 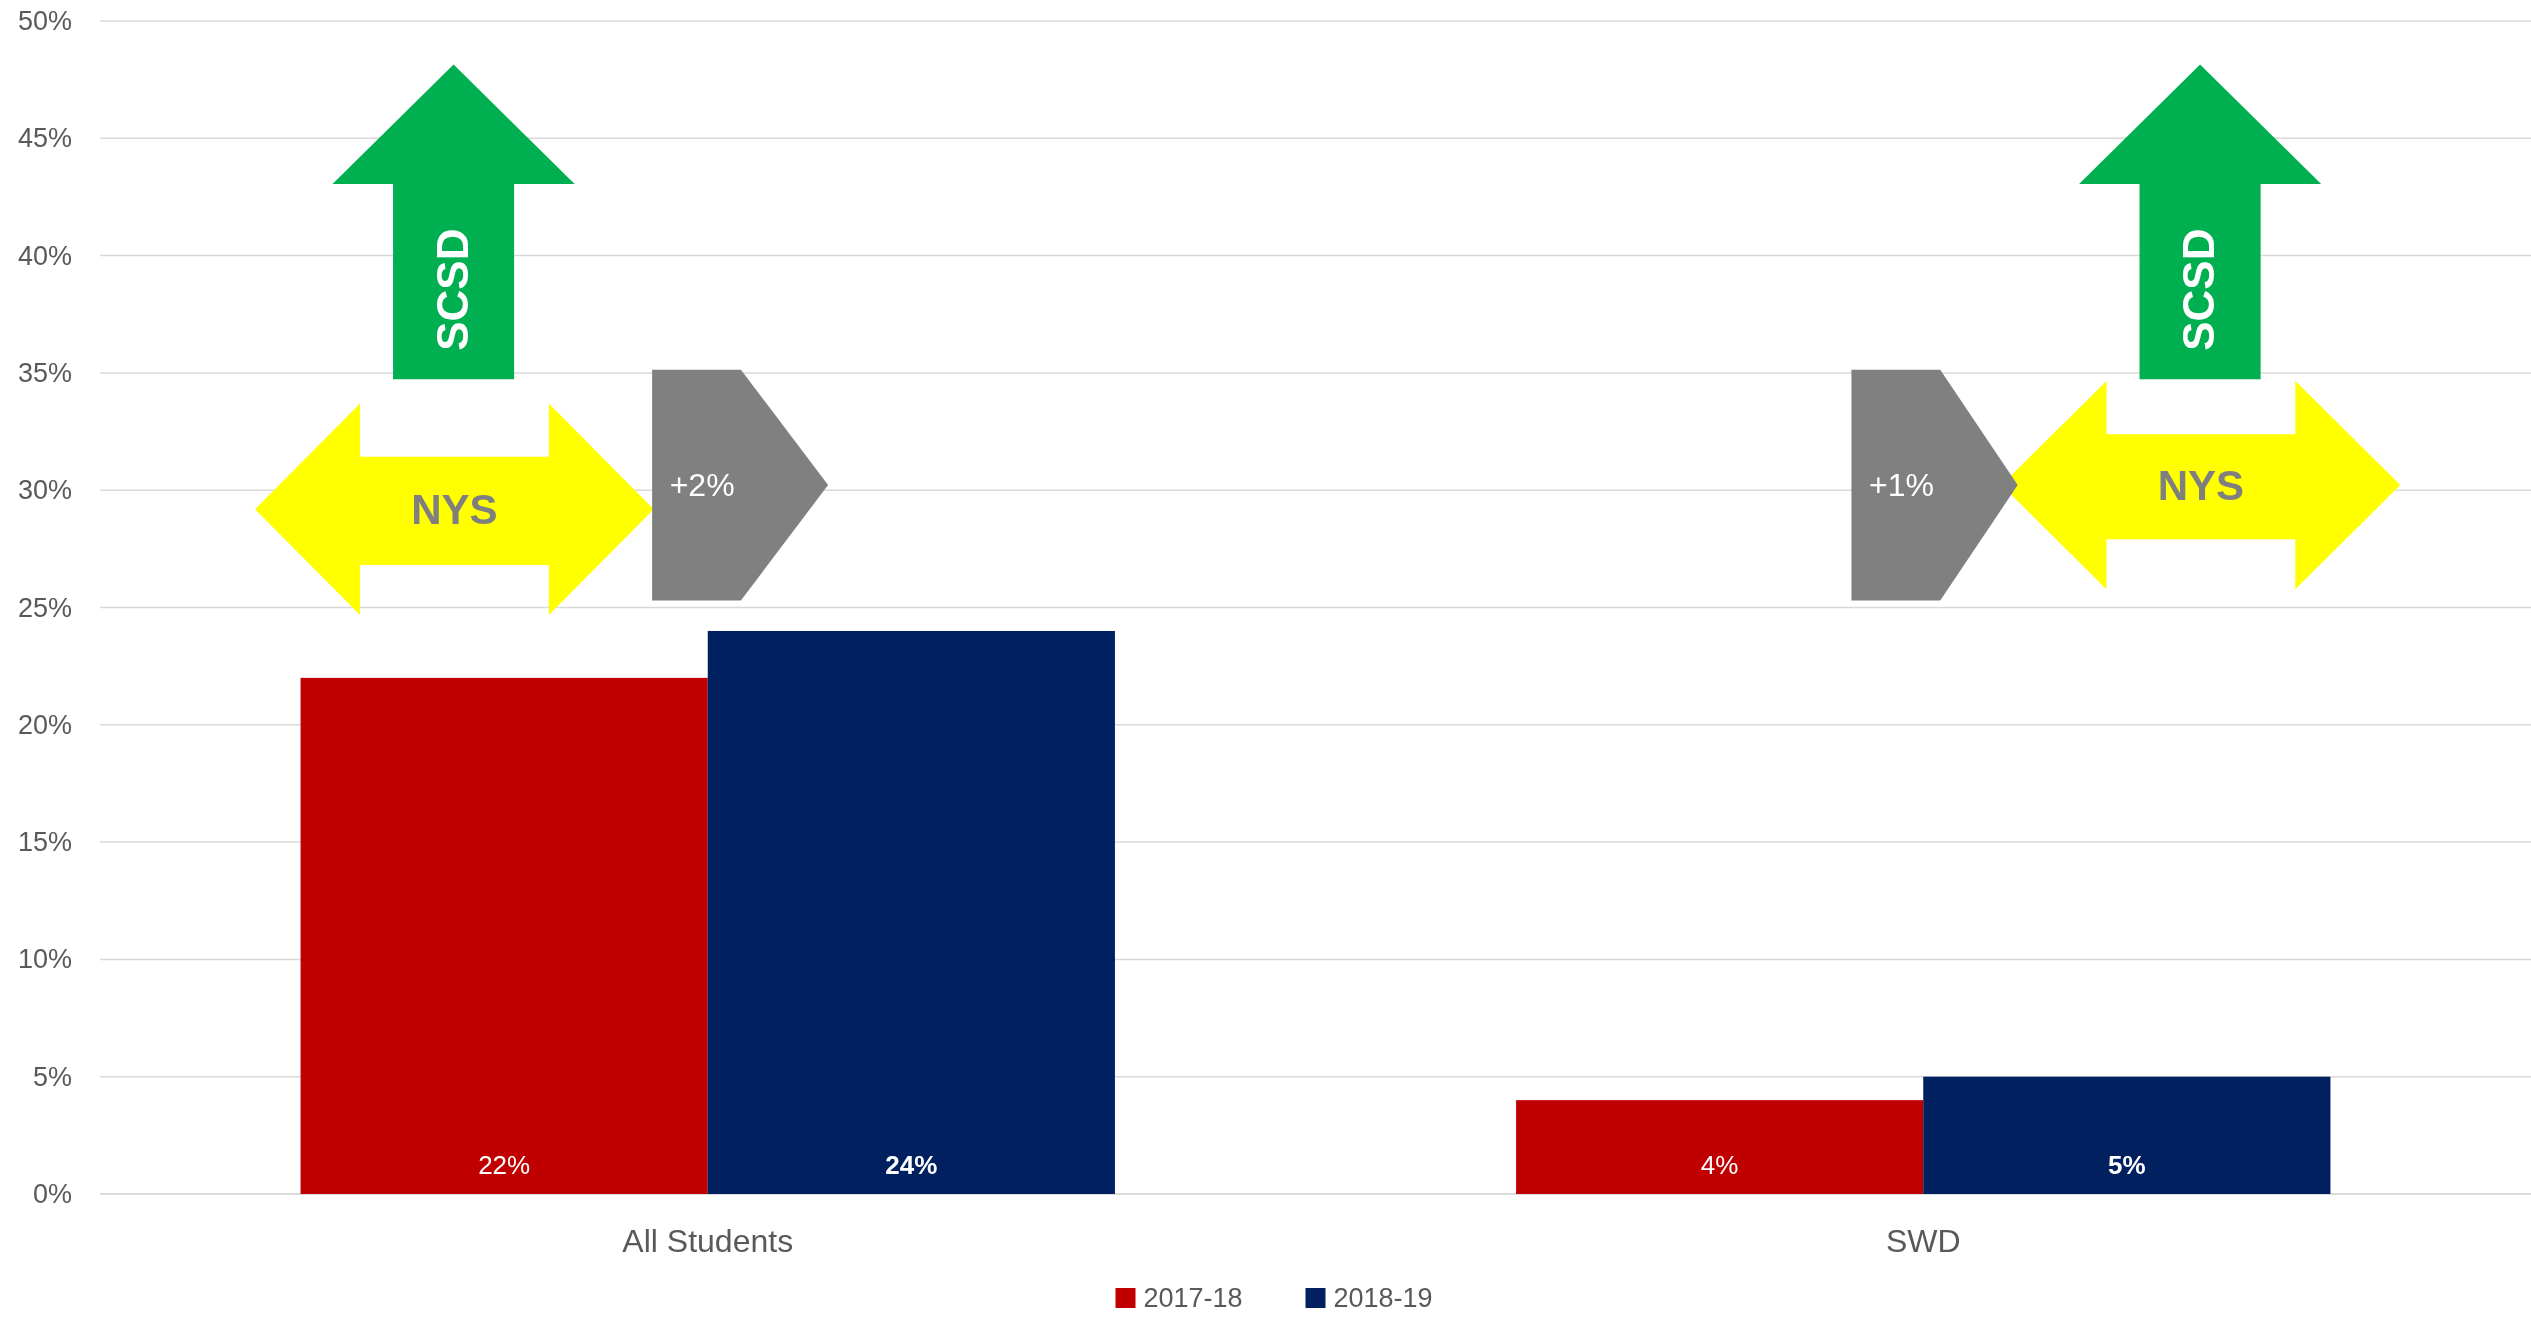 What do you see at coordinates (708, 1241) in the screenshot?
I see `x-tick-label: All Students` at bounding box center [708, 1241].